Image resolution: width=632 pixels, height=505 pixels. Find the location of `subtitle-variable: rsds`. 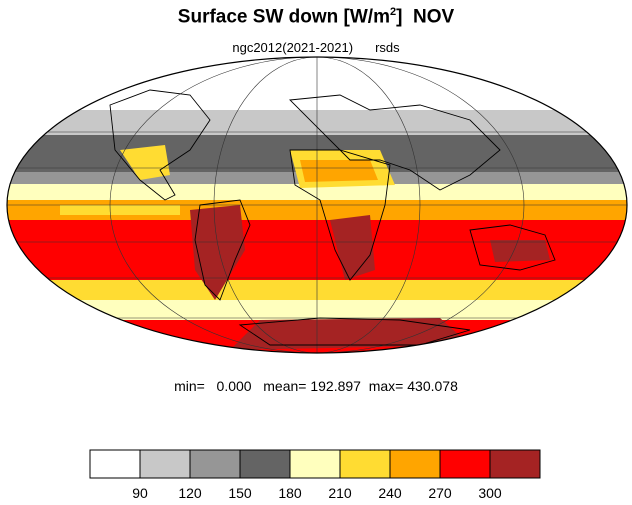

subtitle-variable: rsds is located at coordinates (387, 47).